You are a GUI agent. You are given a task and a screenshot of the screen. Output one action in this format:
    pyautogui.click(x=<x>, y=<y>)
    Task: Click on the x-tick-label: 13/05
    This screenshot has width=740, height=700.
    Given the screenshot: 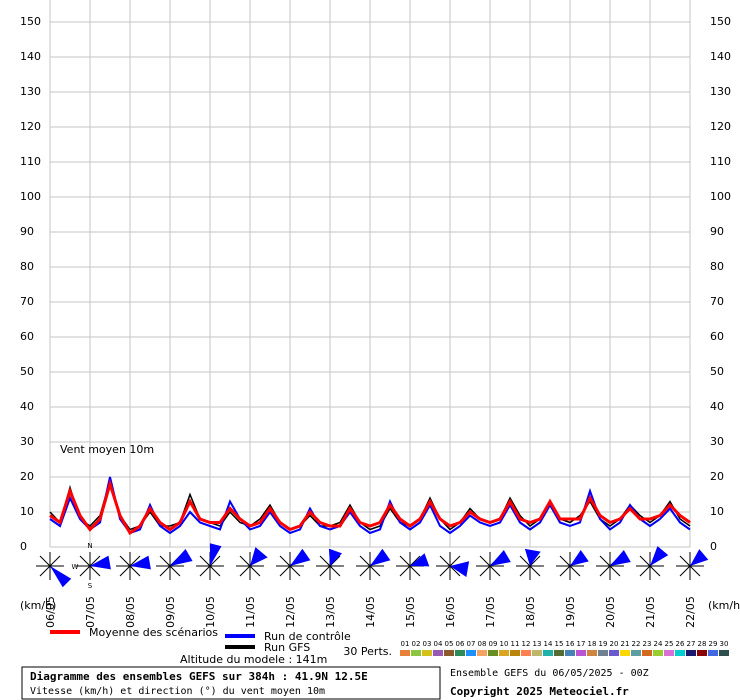 What is the action you would take?
    pyautogui.click(x=330, y=612)
    